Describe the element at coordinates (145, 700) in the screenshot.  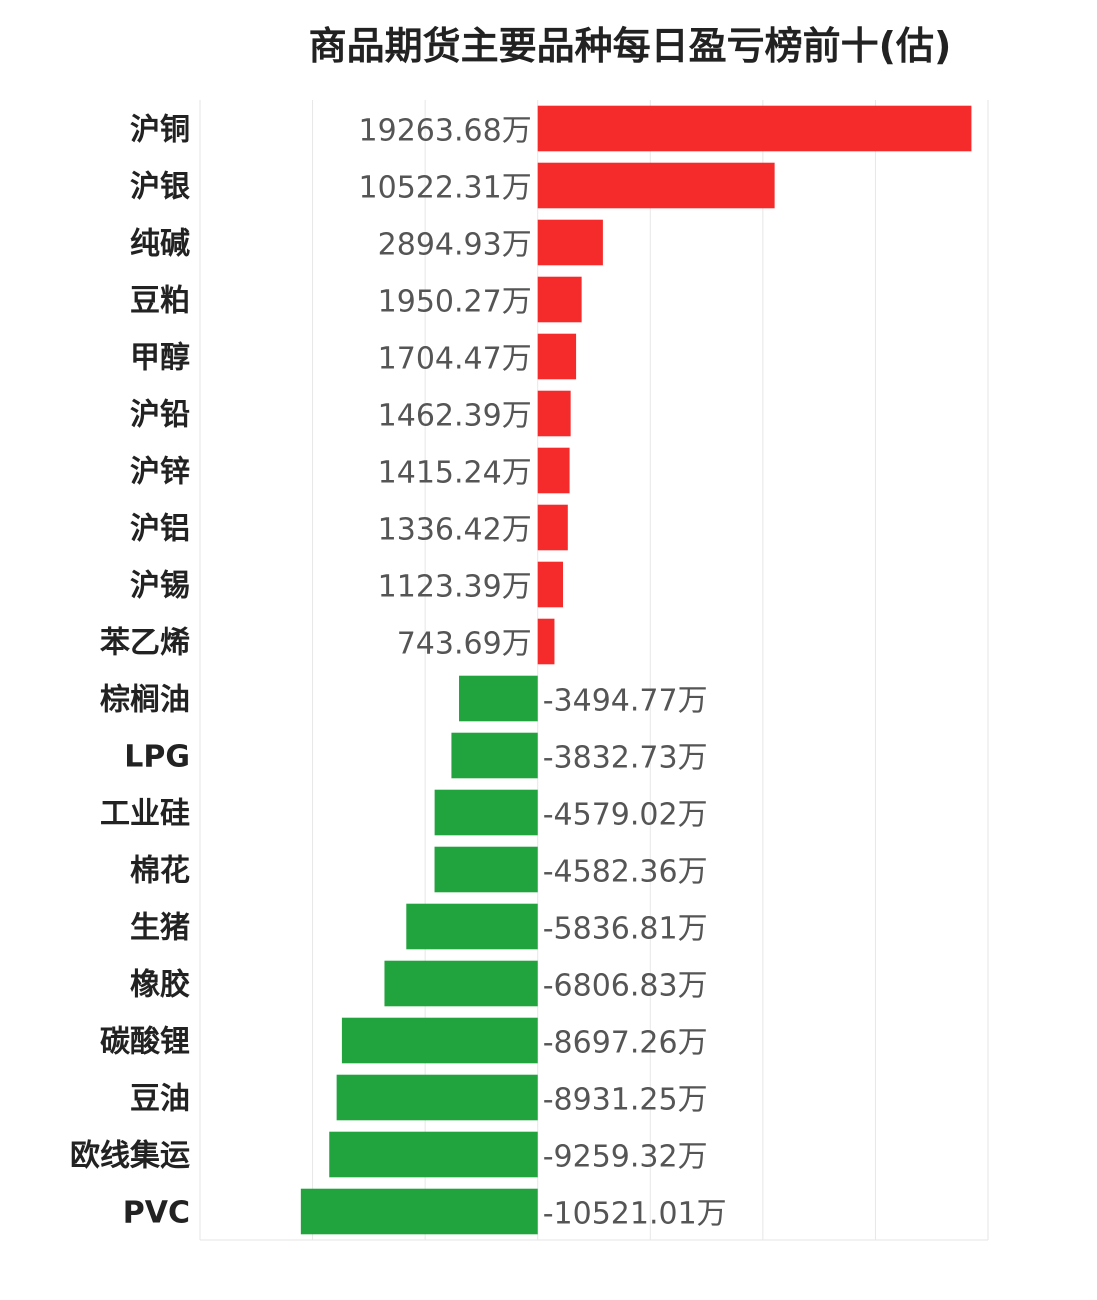
I see `category-label: 棕榈油` at that location.